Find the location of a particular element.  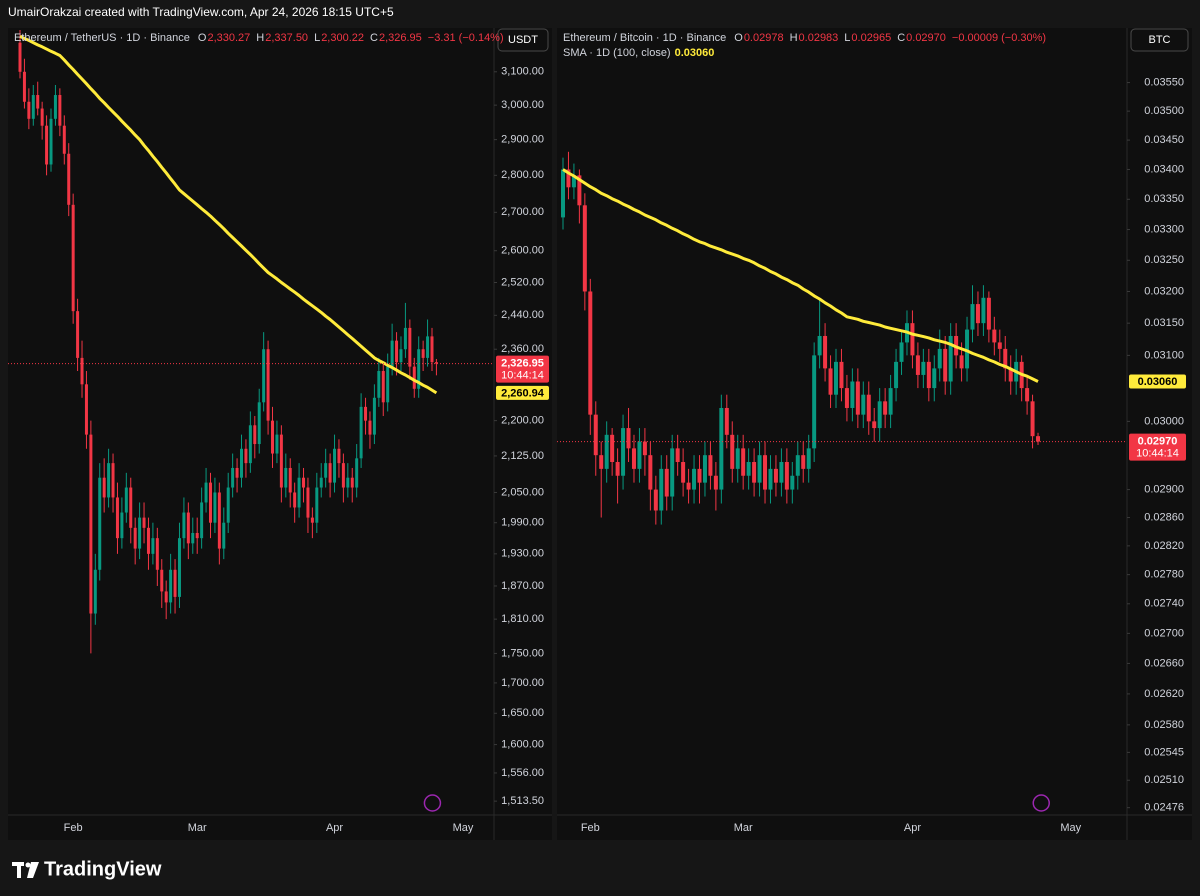

sma-price-label: 2,260.94 is located at coordinates (523, 393).